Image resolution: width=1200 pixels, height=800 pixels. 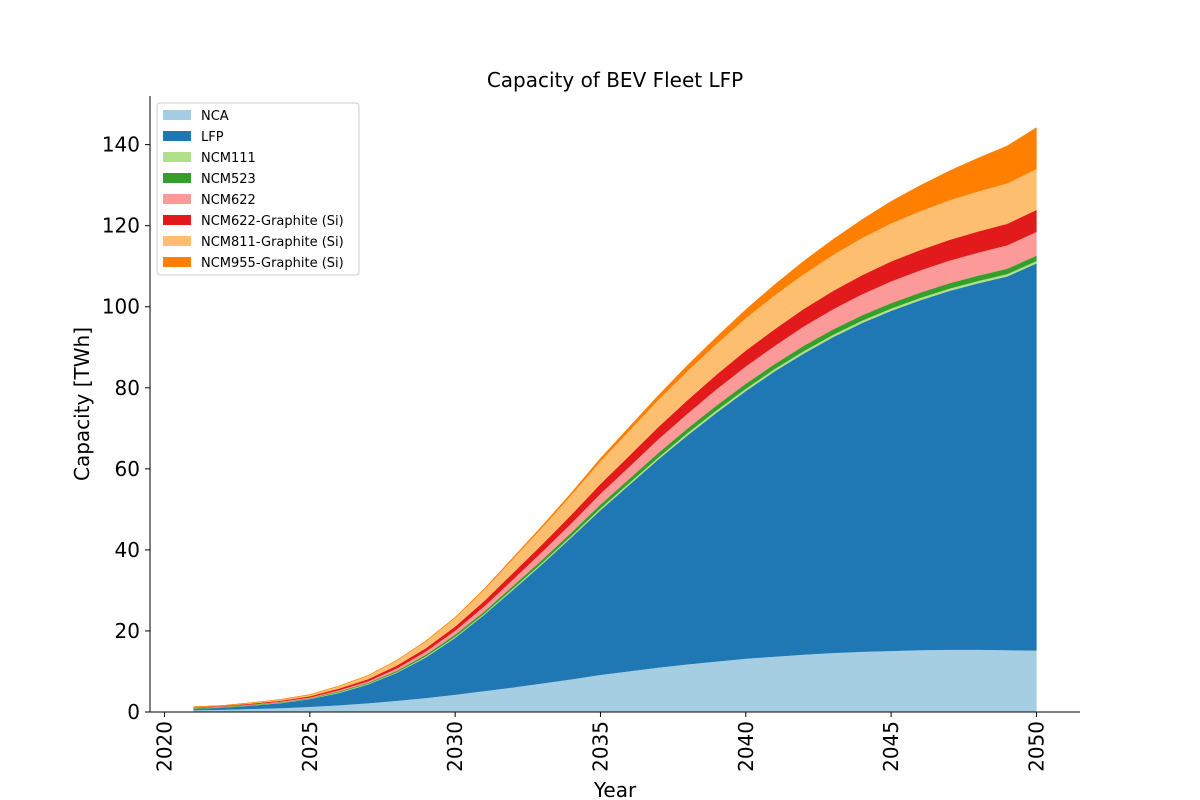 I want to click on x-tick-label-2040: 2040, so click(x=746, y=746).